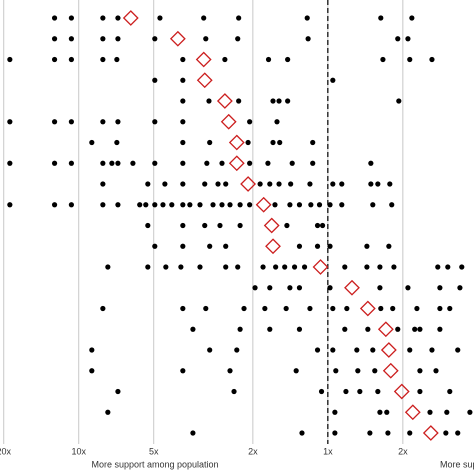 The height and width of the screenshot is (474, 474). What do you see at coordinates (457, 464) in the screenshot?
I see `x-axis-label-right: More supp` at bounding box center [457, 464].